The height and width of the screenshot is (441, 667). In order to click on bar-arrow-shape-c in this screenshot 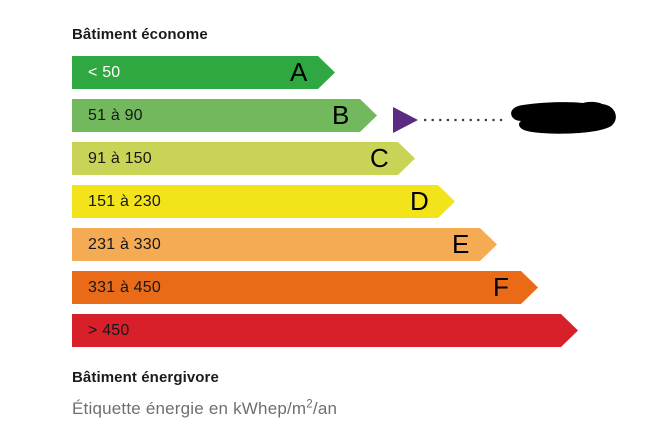, I will do `click(243, 158)`.